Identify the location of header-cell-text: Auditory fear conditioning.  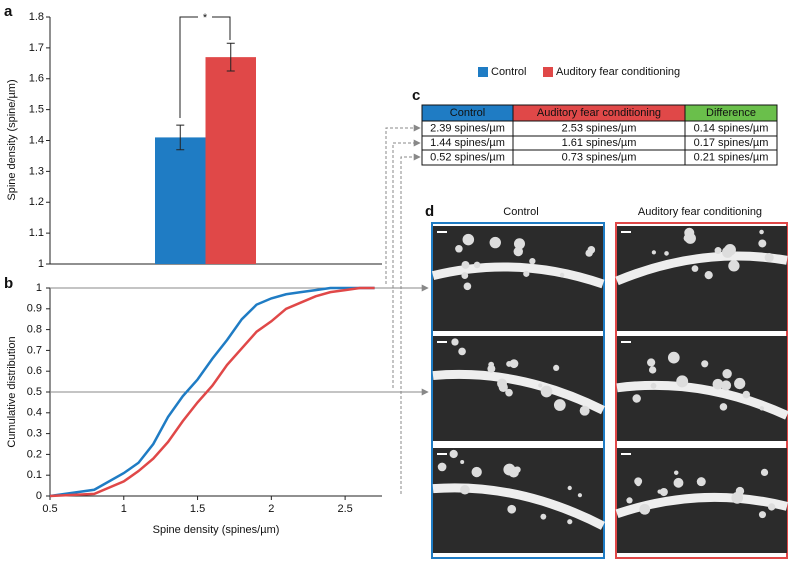
(599, 113).